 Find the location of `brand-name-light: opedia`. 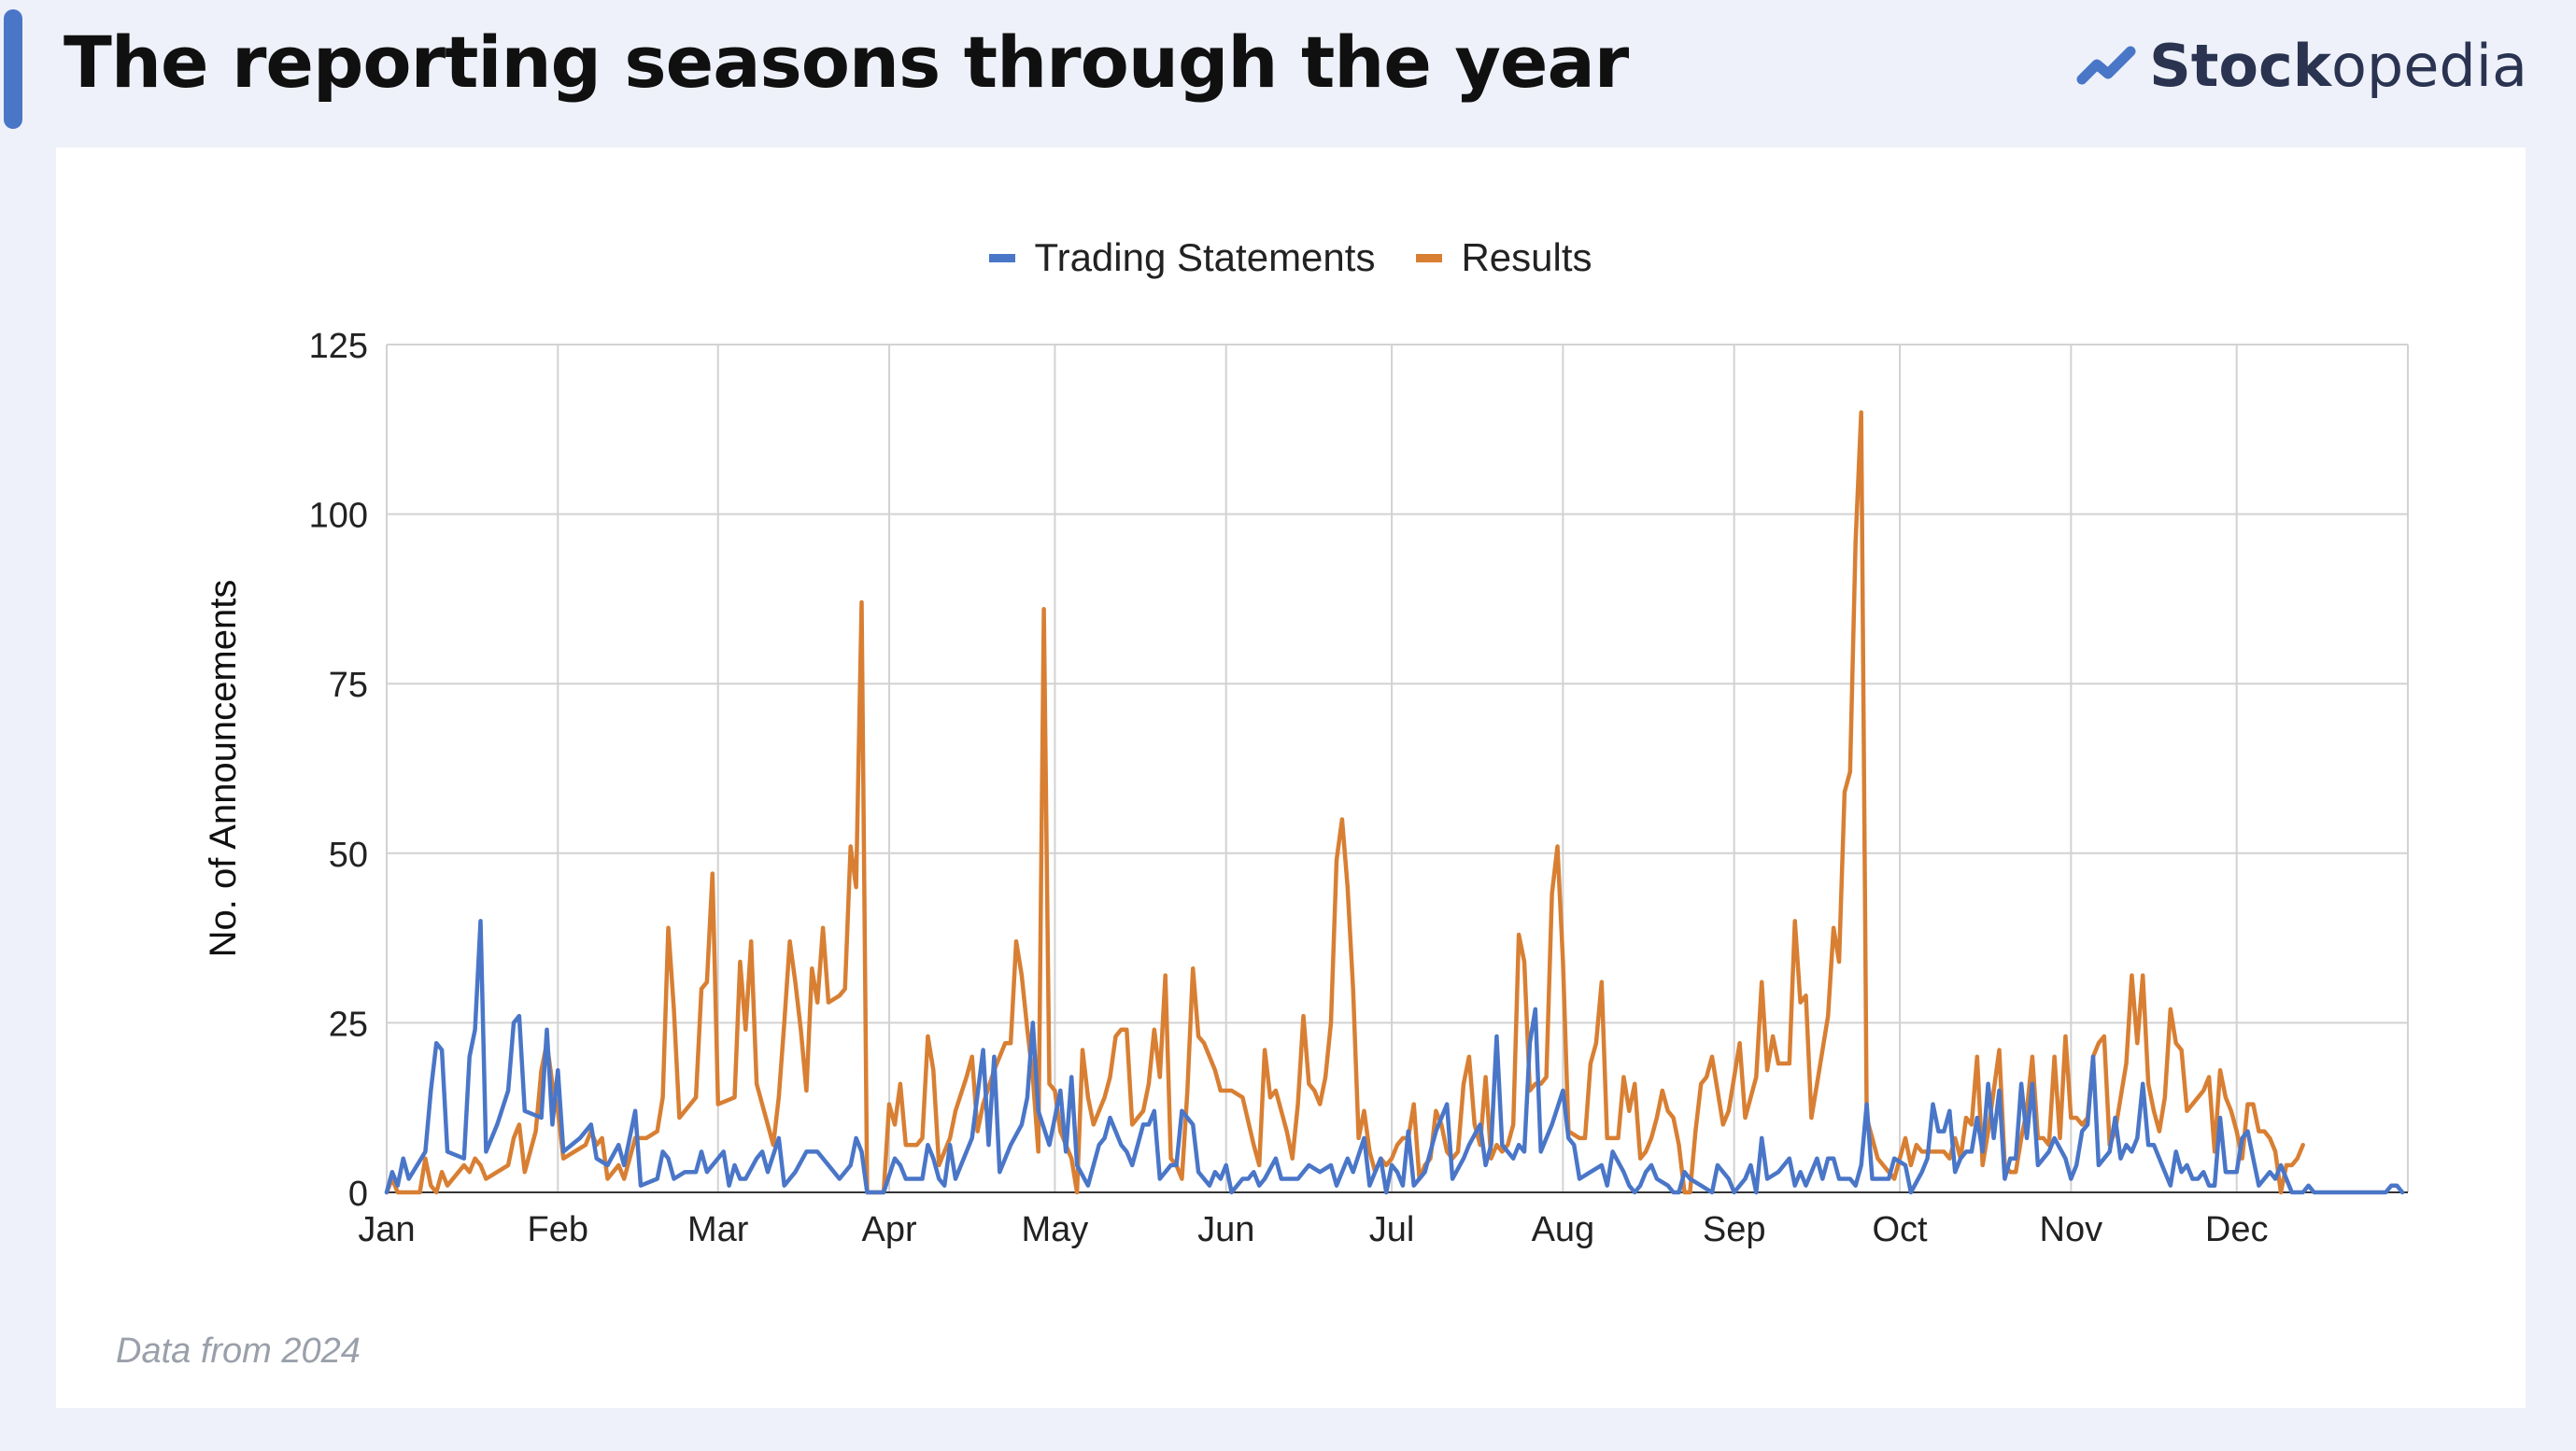

brand-name-light: opedia is located at coordinates (2428, 65).